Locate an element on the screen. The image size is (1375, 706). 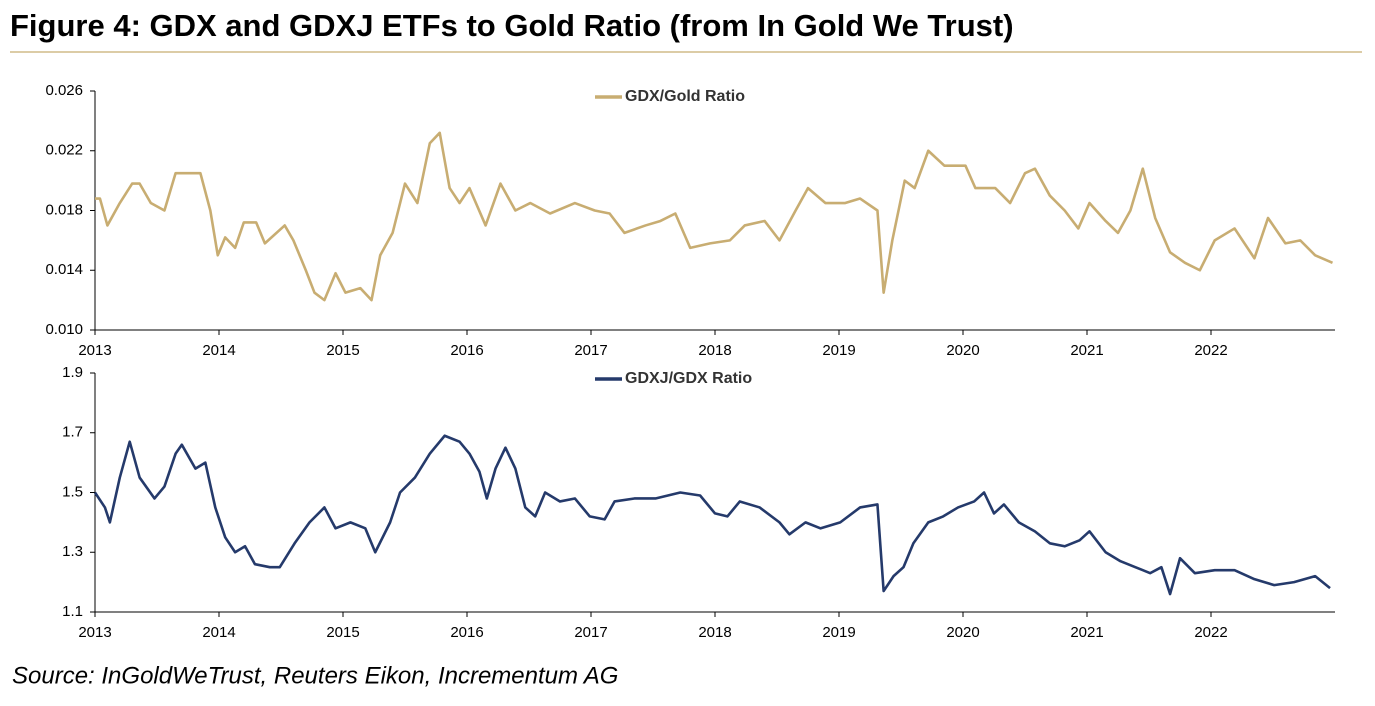
y-tick-label: 0.022 is located at coordinates (64, 150).